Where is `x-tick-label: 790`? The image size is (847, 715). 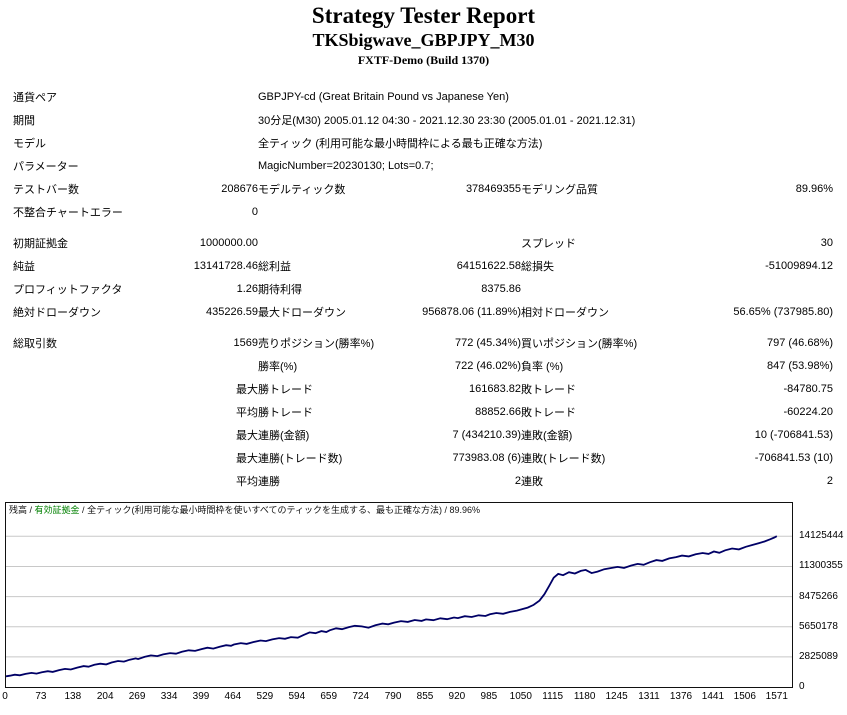 x-tick-label: 790 is located at coordinates (393, 696).